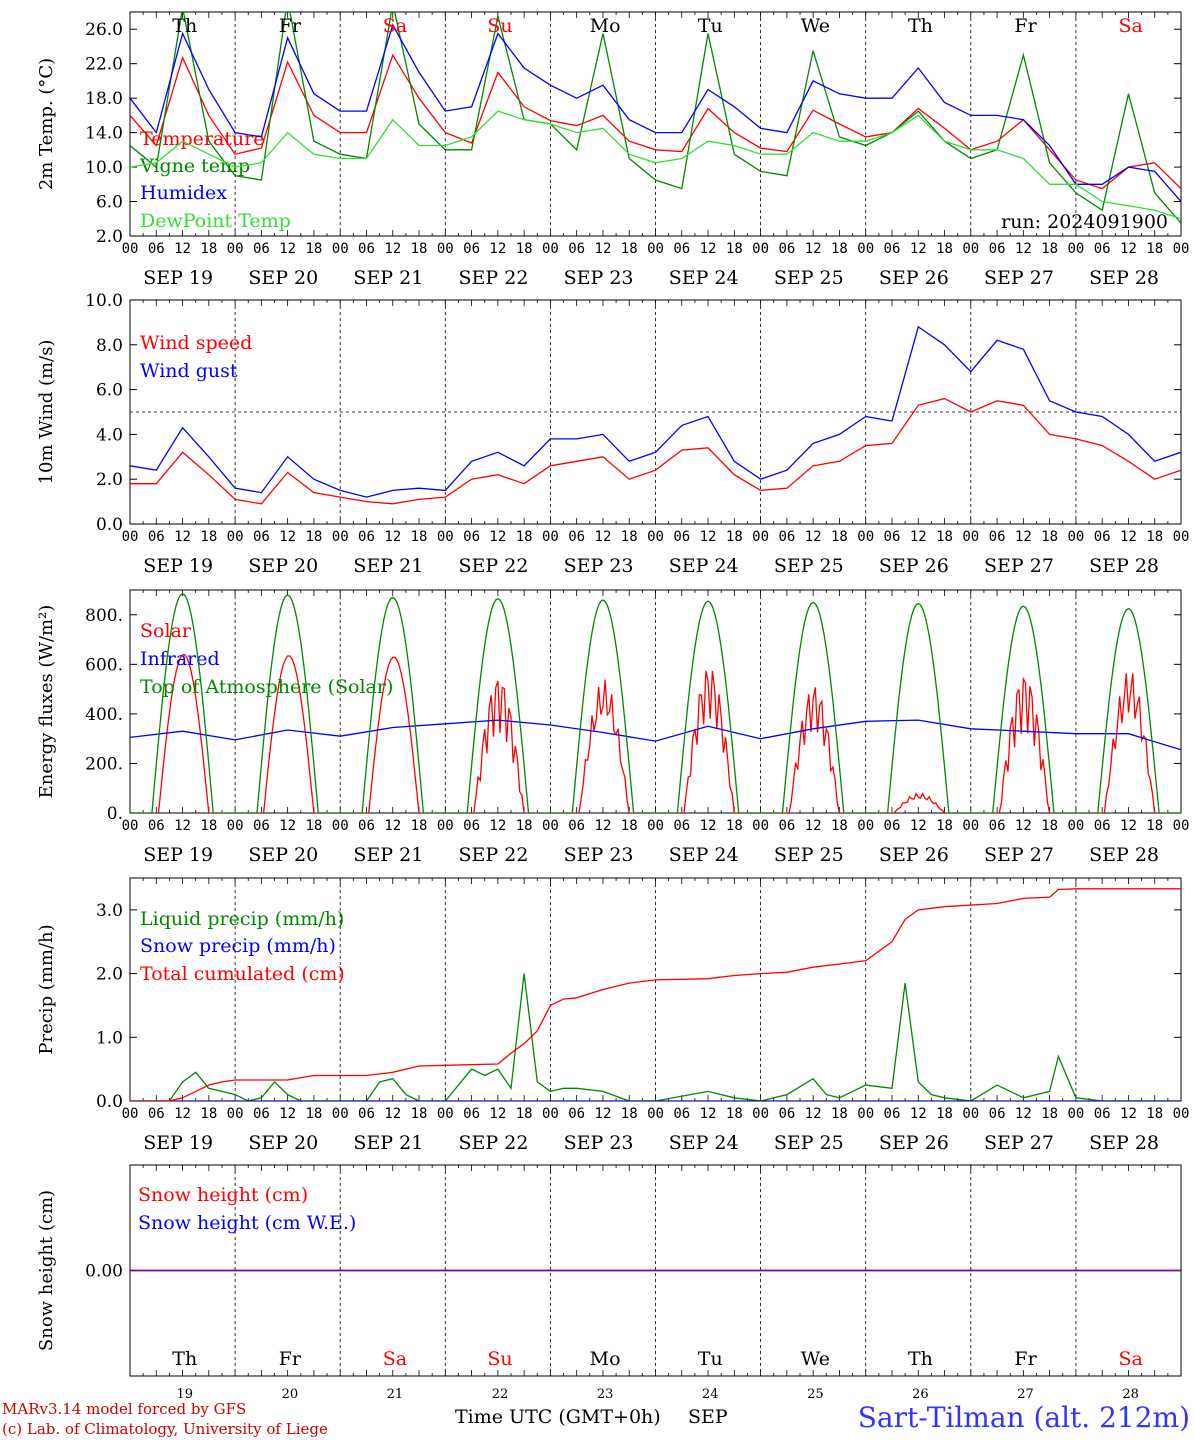  What do you see at coordinates (247, 1223) in the screenshot?
I see `legend-label: Snow height (cm W.E.)` at bounding box center [247, 1223].